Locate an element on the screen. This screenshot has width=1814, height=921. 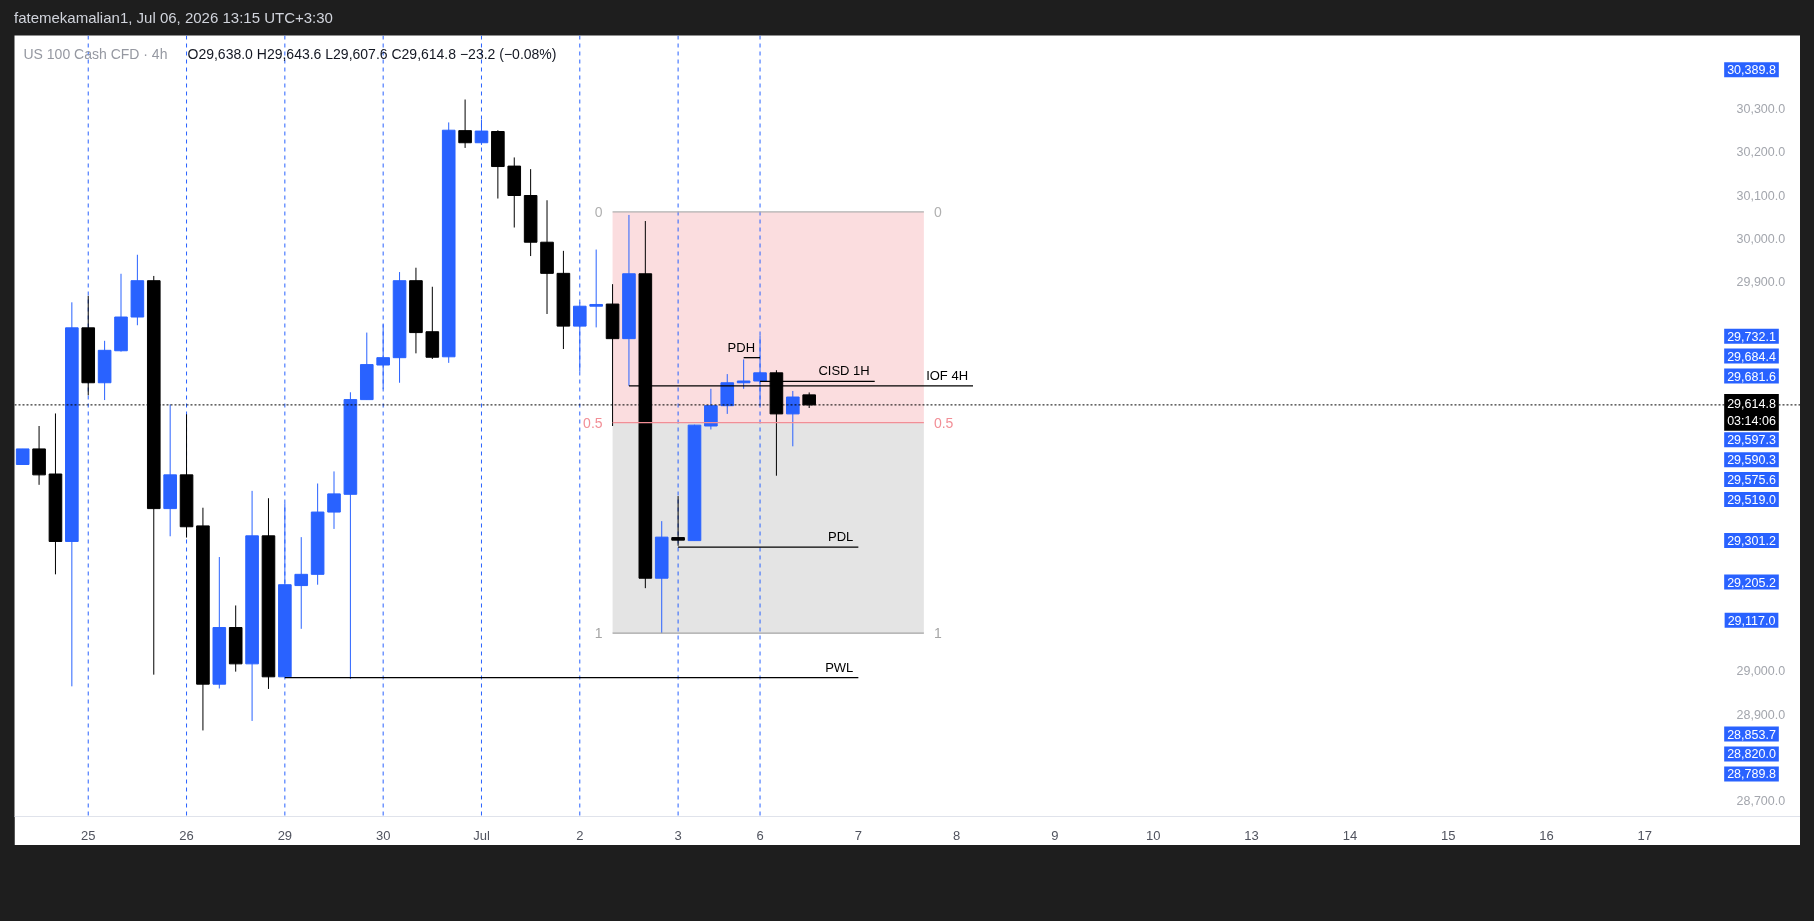
series-label: 1 is located at coordinates (598, 633).